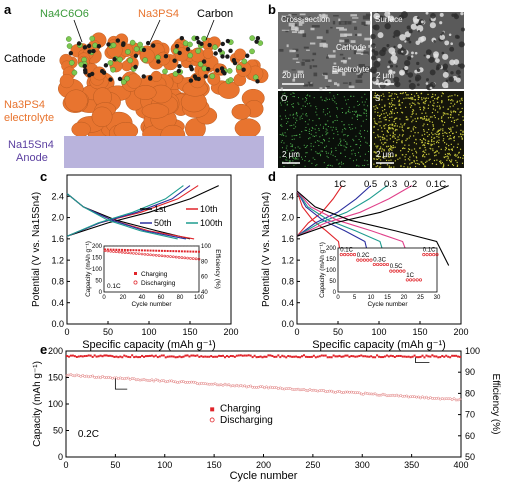 Image resolution: width=514 pixels, height=485 pixels. I want to click on chart-d-xtick-label: 50, so click(338, 332).